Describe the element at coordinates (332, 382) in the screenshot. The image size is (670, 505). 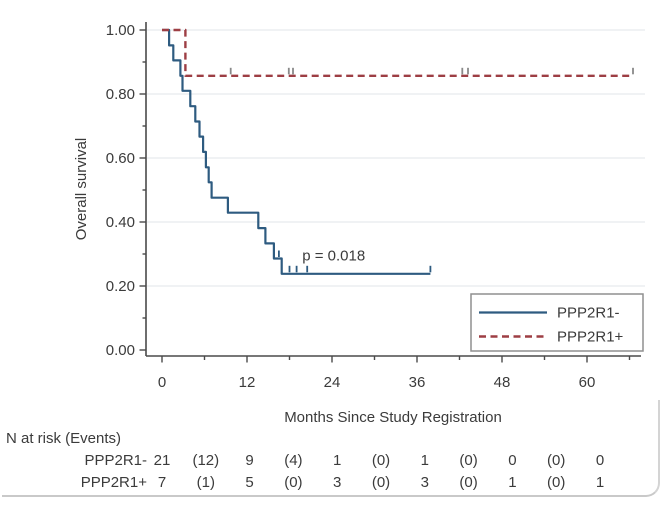
I see `x-tick-label: 24` at that location.